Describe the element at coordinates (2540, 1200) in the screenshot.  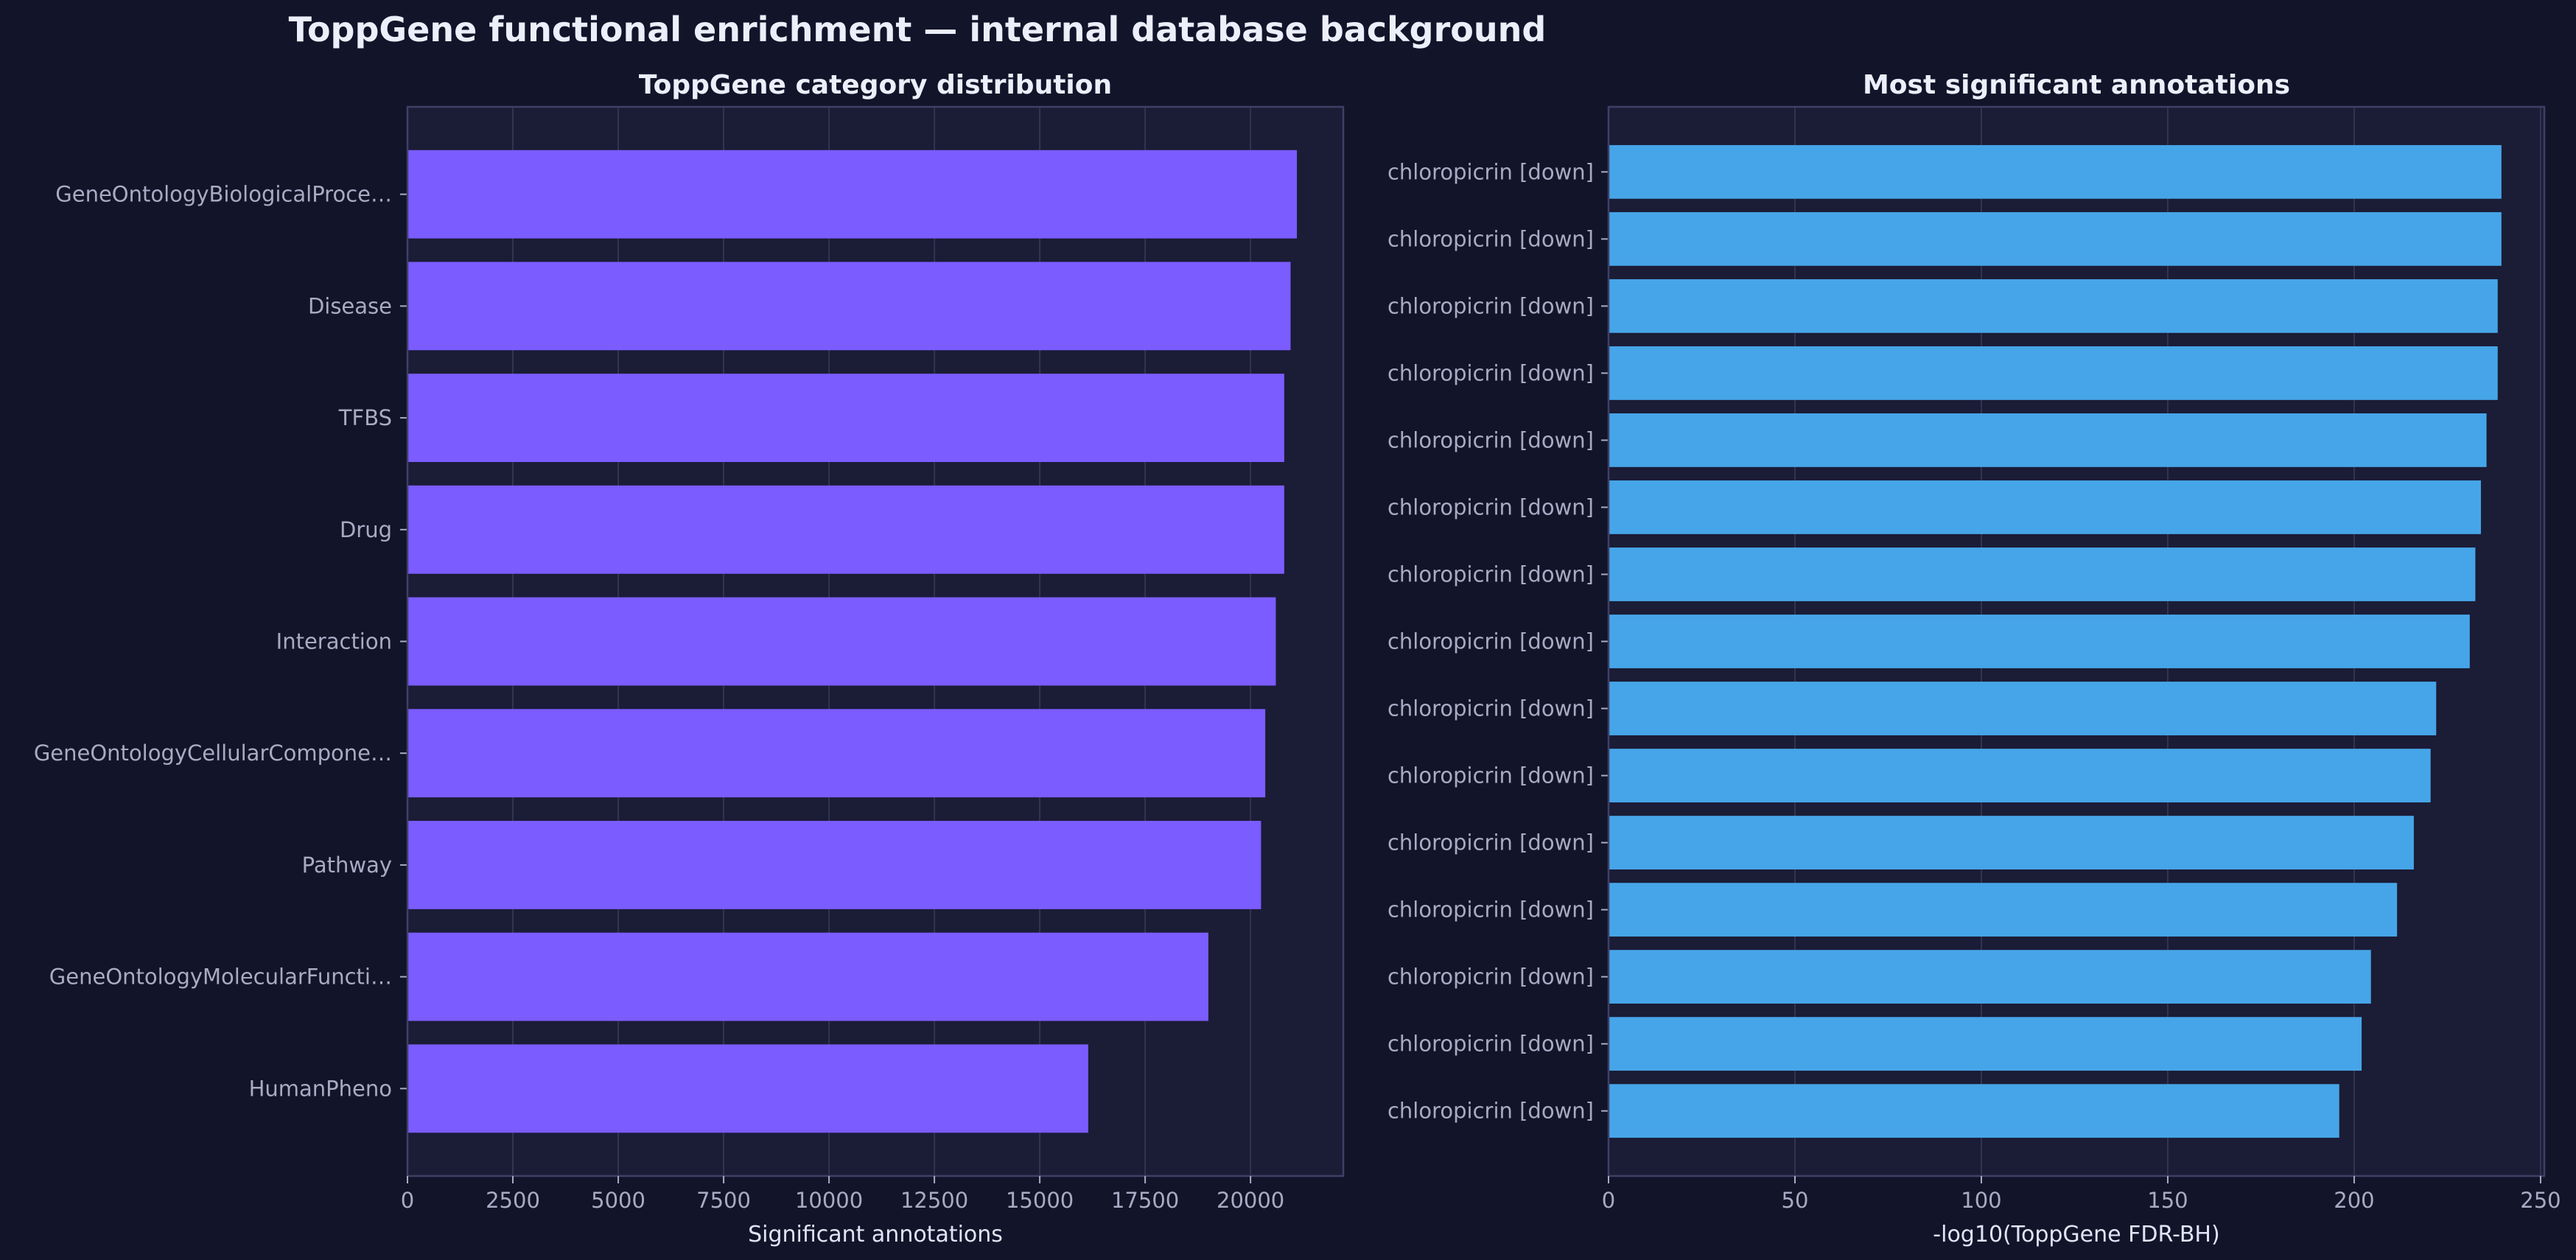
I see `x-tick-label: 250` at that location.